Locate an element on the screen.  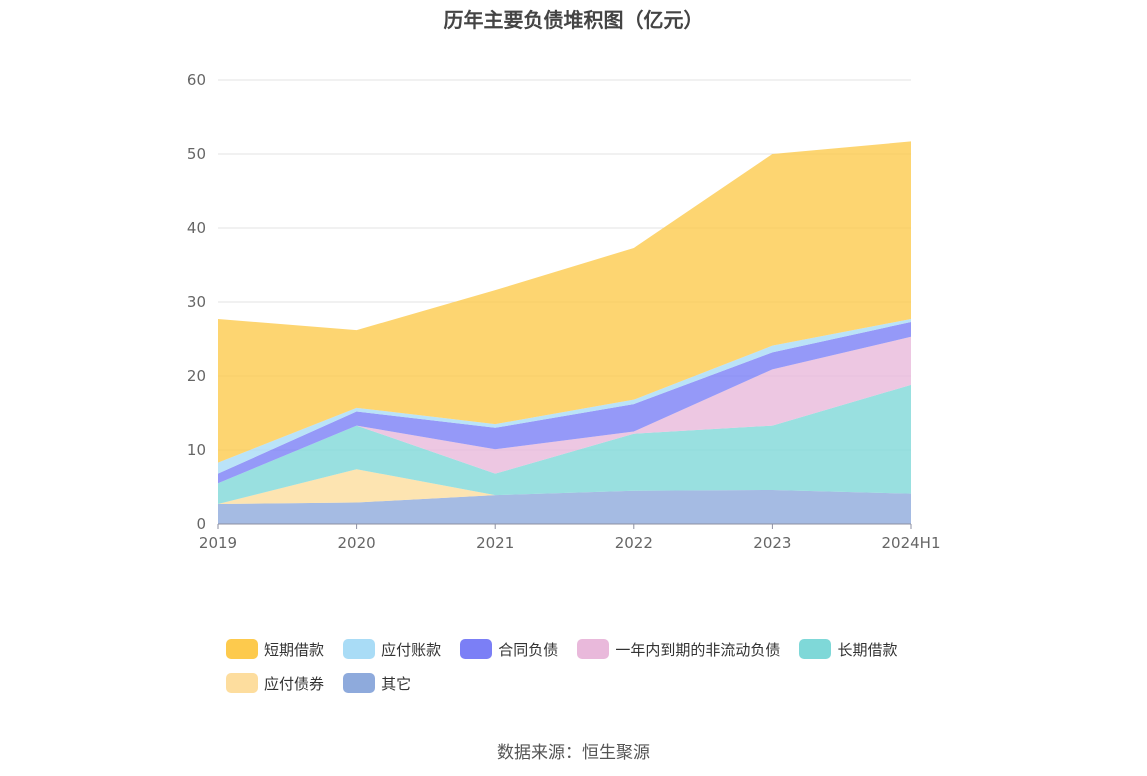
legend-item-long-term-loans: 长期借款 is located at coordinates (848, 649).